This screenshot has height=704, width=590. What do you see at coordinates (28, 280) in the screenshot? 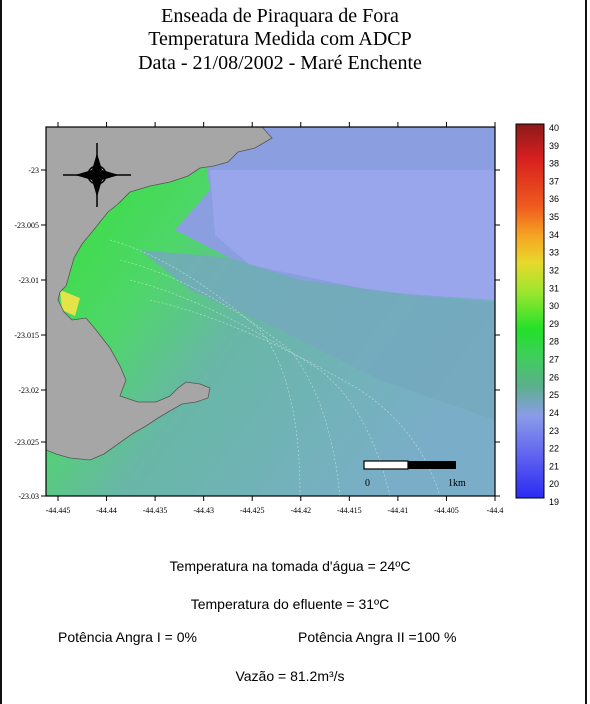
I see `y-tick-label: -23.01` at bounding box center [28, 280].